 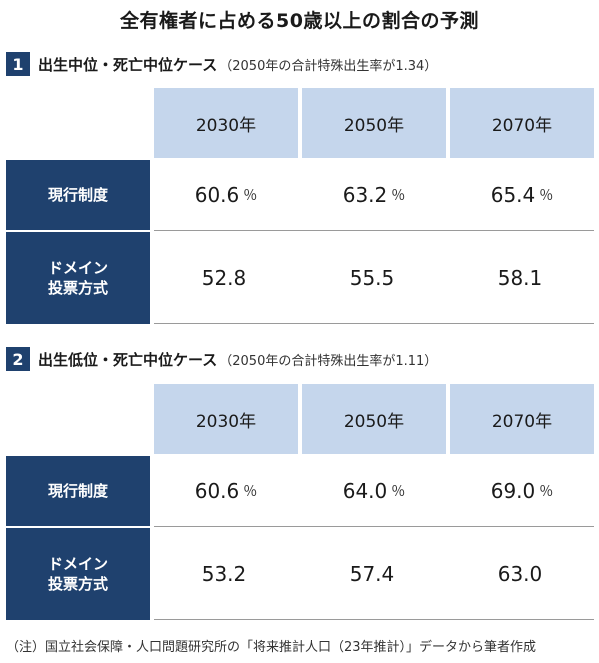 I want to click on page-title: 全有権者に占める50歳以上の割合の予測, so click(x=299, y=21).